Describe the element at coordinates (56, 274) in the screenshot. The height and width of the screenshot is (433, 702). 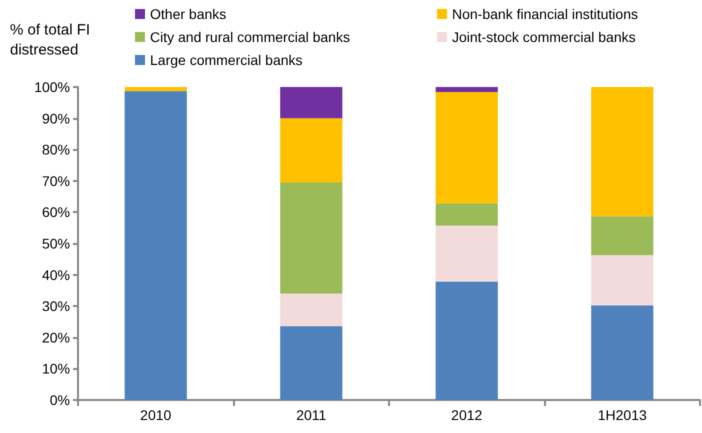
I see `y-tick-label: 40%` at that location.